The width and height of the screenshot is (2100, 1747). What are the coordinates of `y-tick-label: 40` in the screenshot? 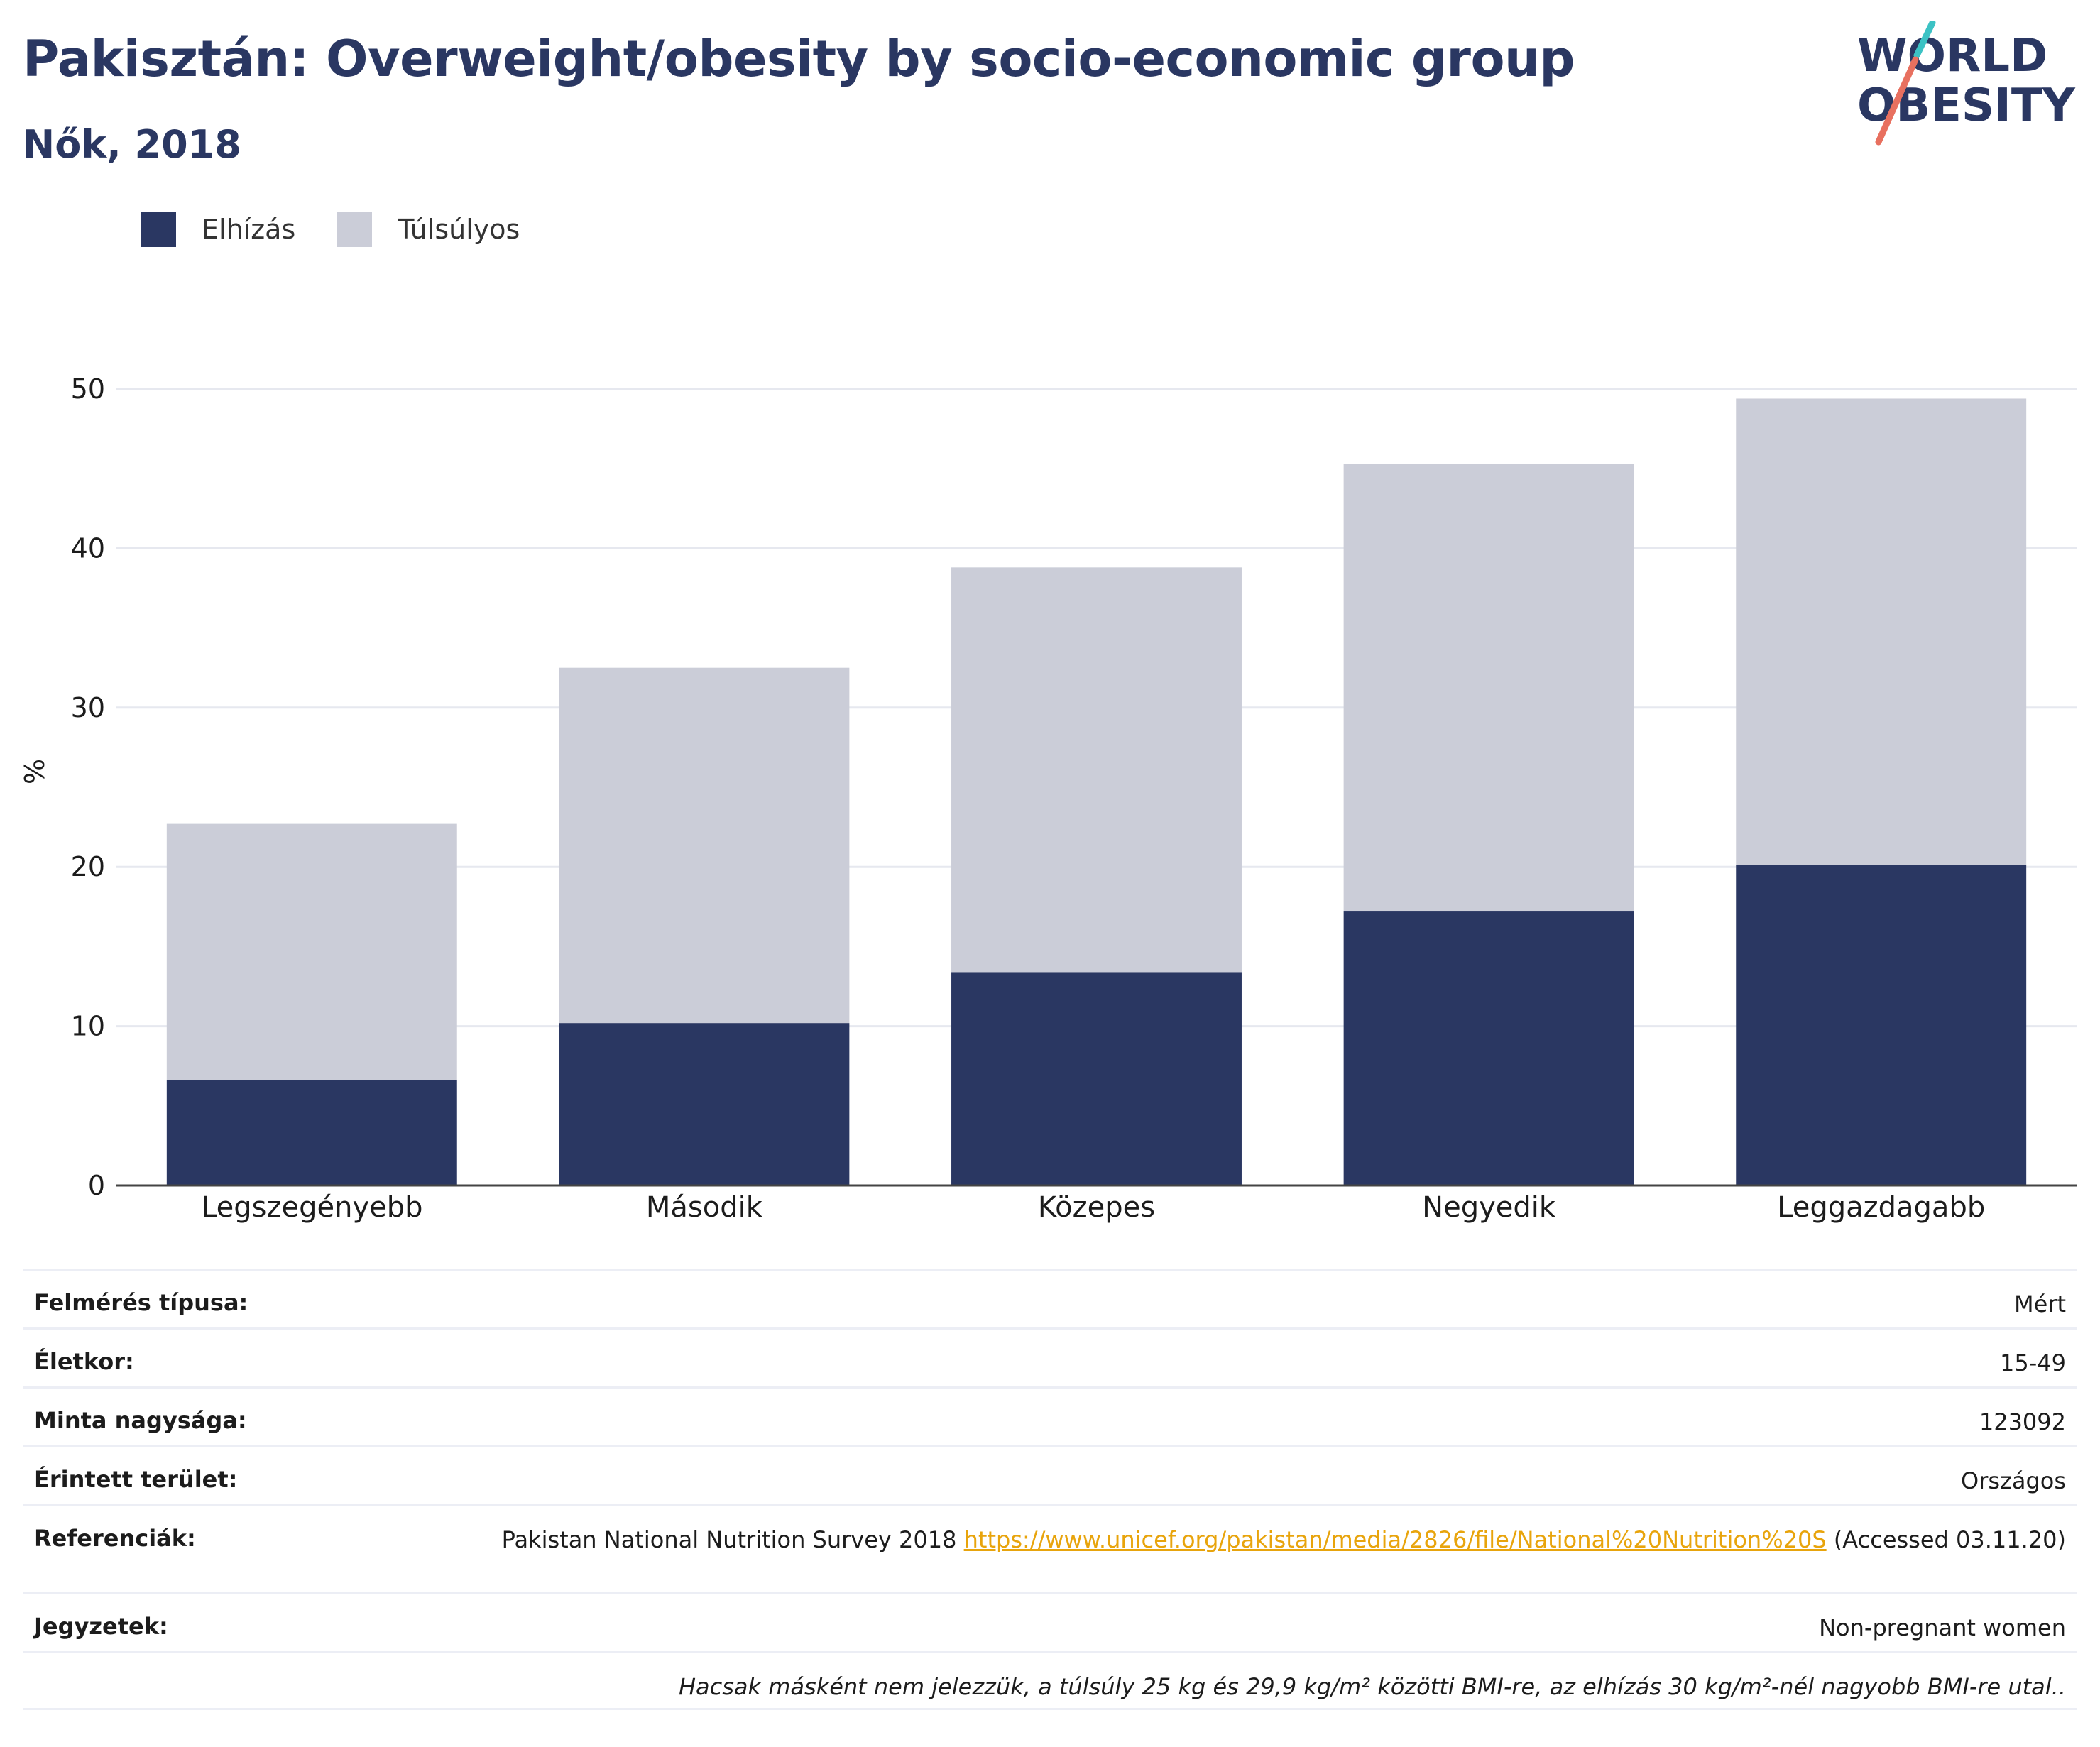 It's located at (88, 548).